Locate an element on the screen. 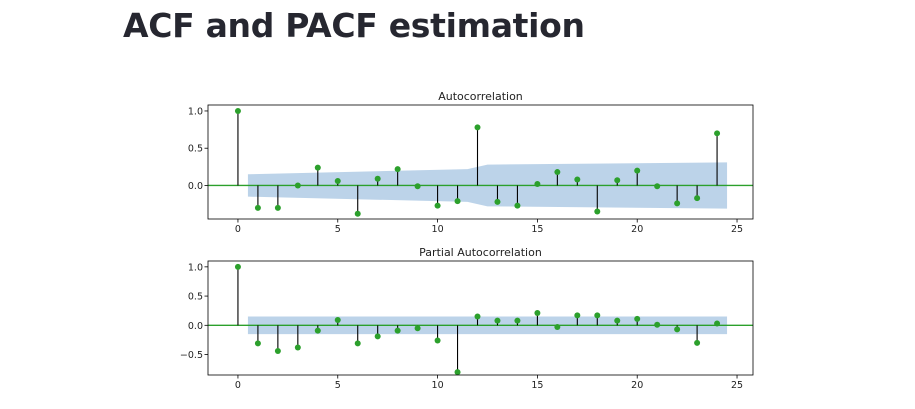  acf-x-tick-label: 5 is located at coordinates (338, 229).